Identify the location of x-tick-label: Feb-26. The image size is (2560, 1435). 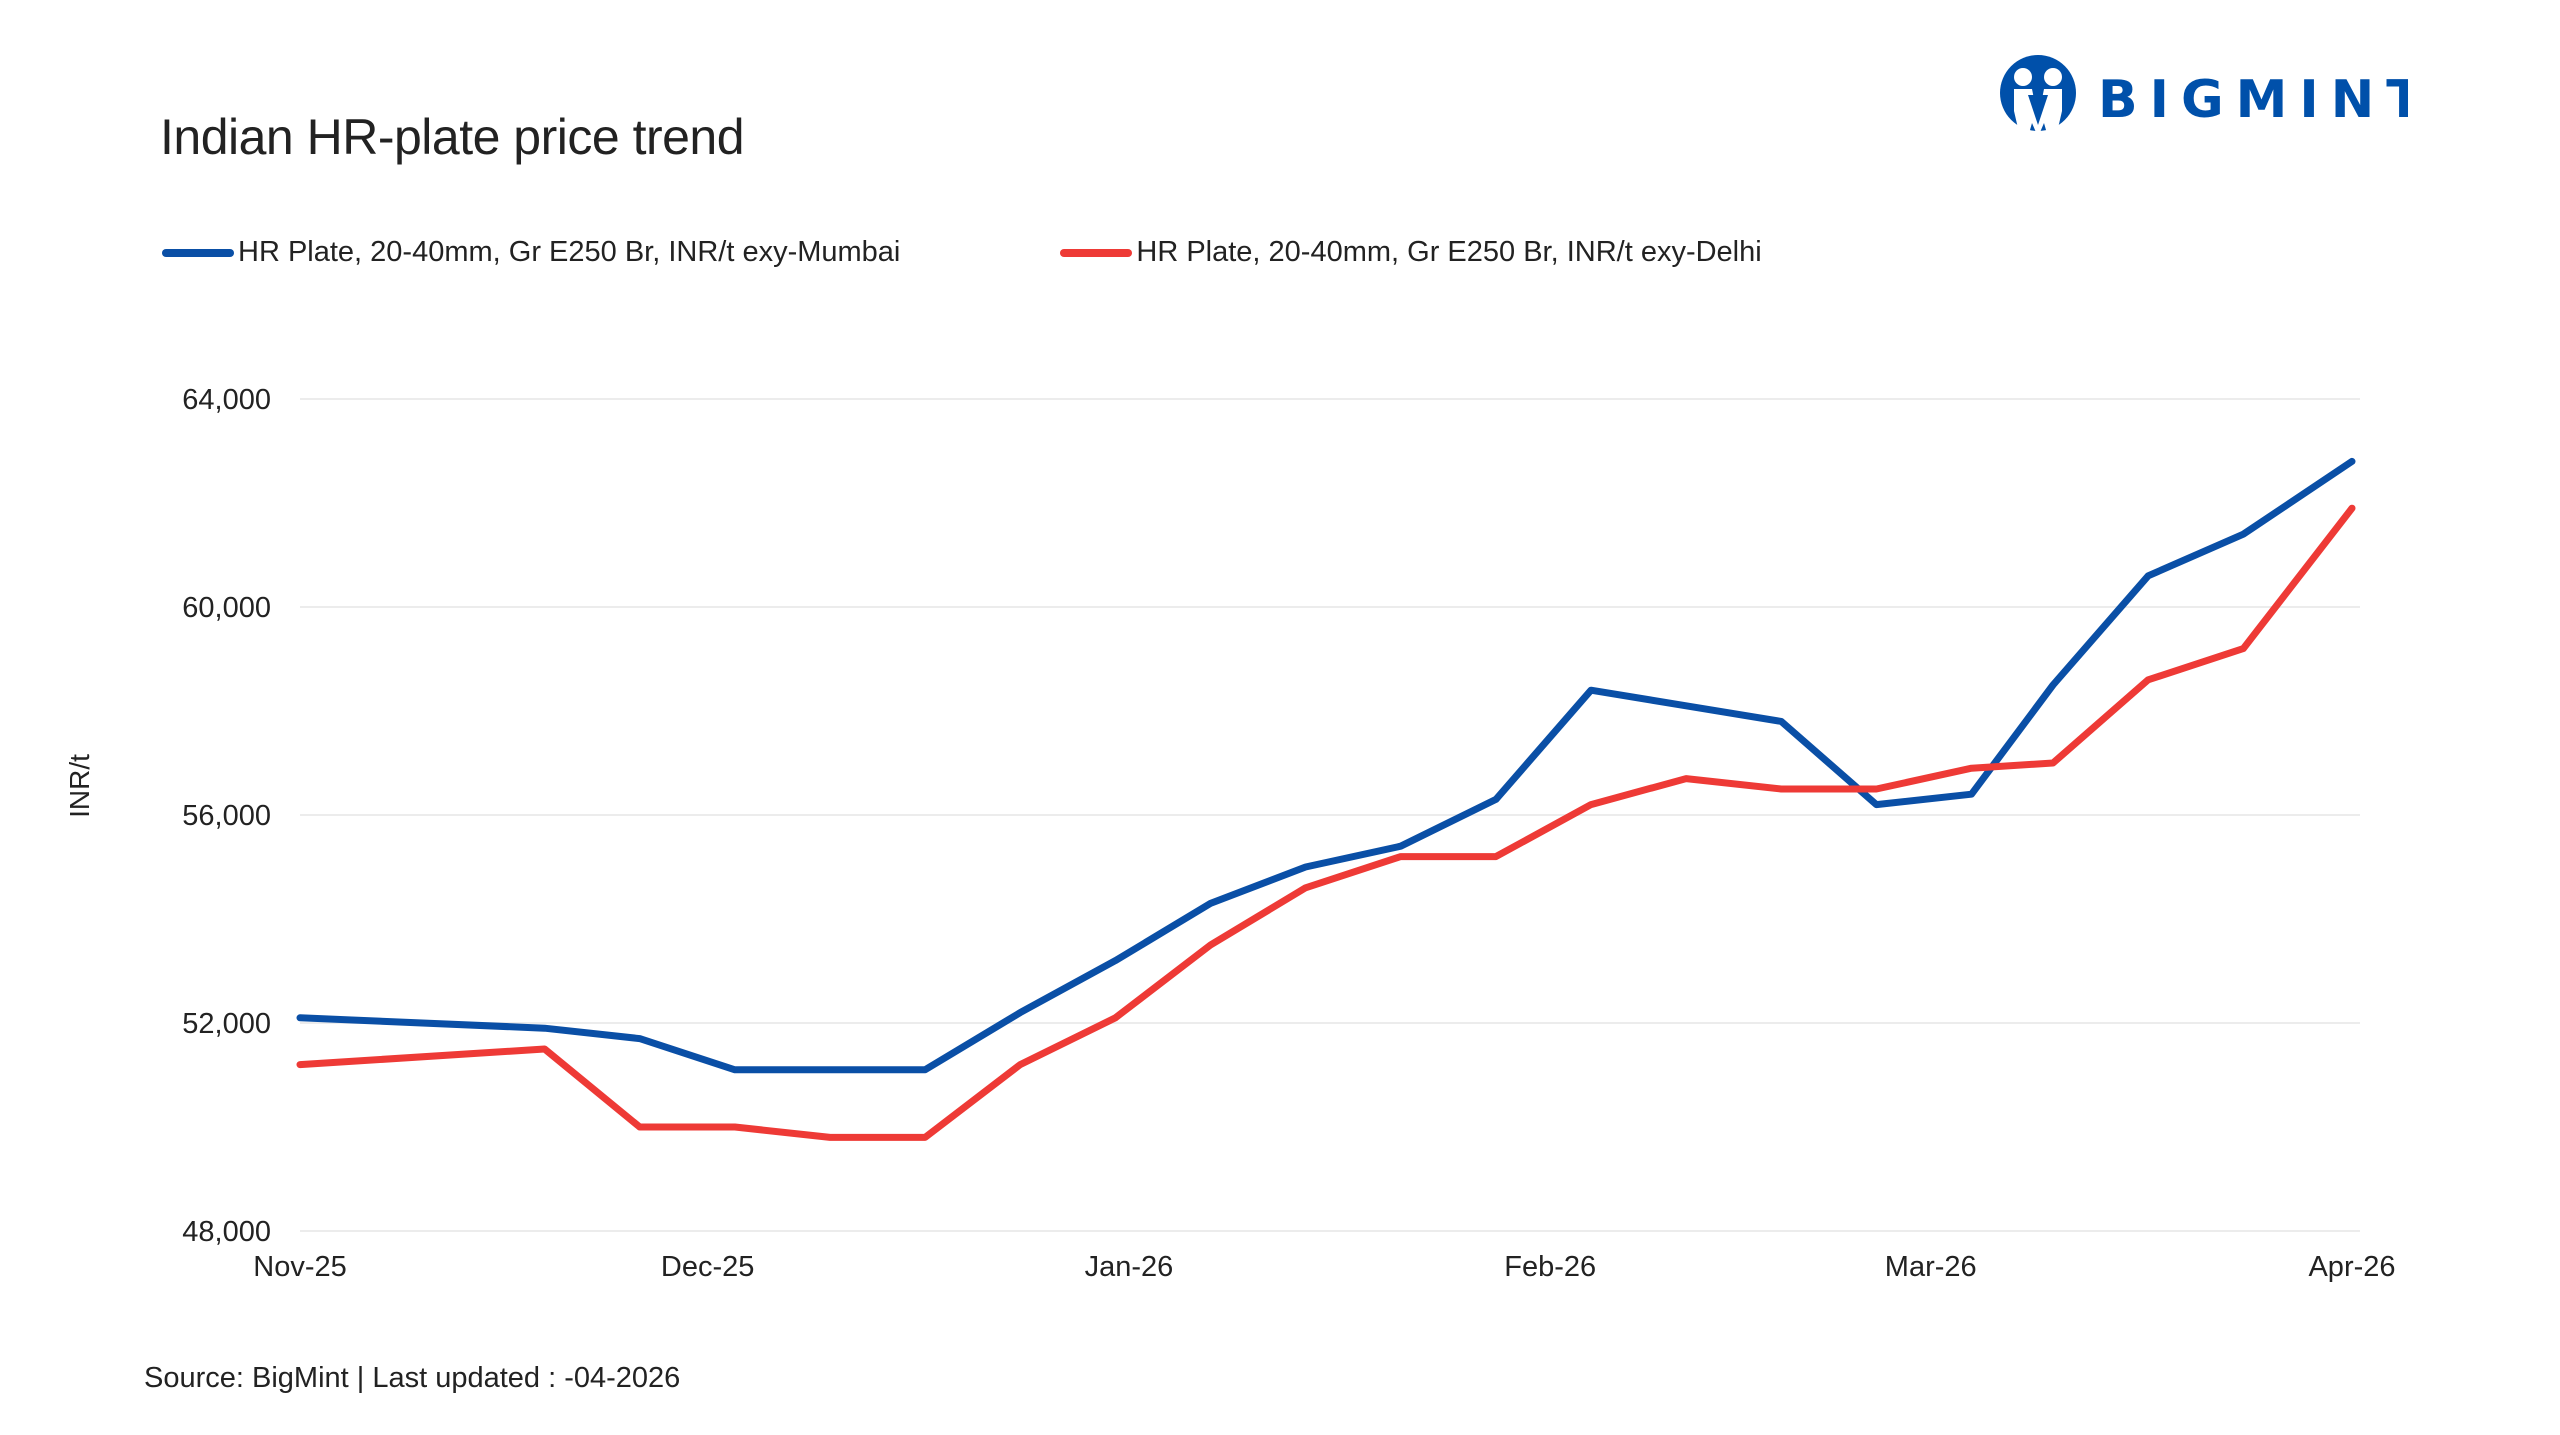
(1550, 1267).